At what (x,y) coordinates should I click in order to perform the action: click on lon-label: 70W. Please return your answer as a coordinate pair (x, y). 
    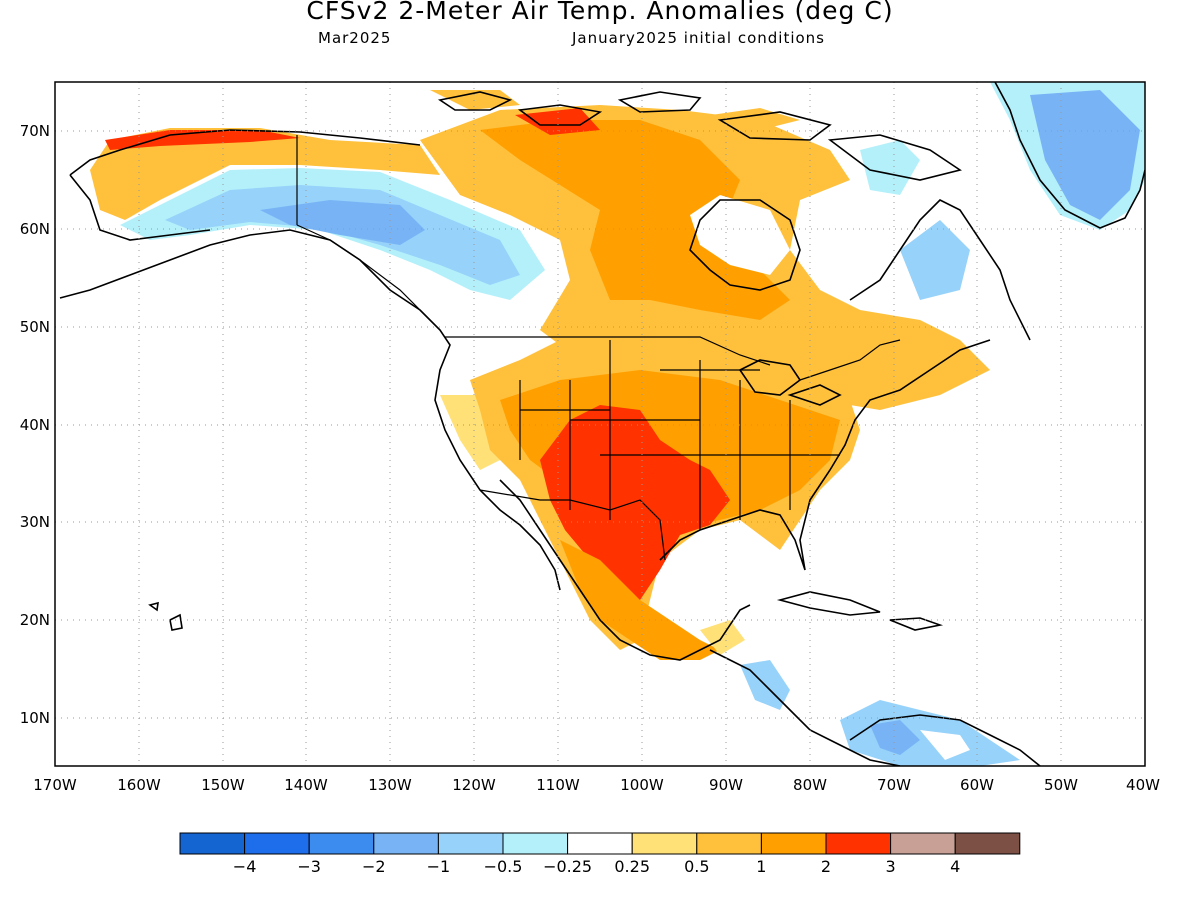
    Looking at the image, I should click on (894, 785).